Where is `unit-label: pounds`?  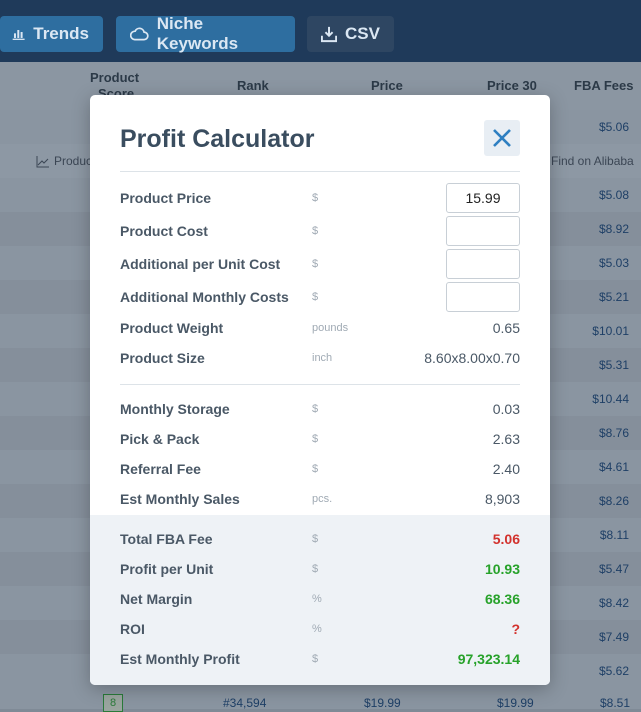
unit-label: pounds is located at coordinates (330, 328).